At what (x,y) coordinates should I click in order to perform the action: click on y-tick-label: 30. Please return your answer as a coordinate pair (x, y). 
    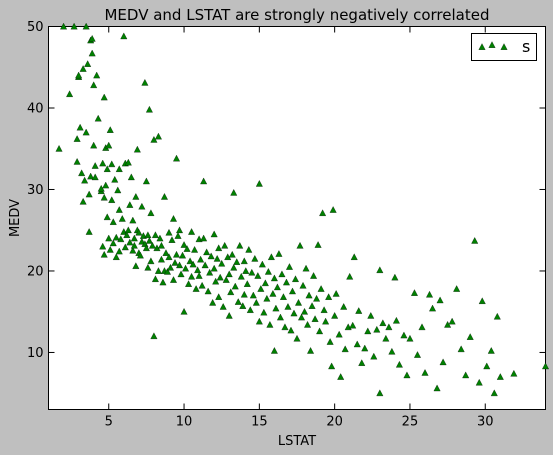
    Looking at the image, I should click on (35, 190).